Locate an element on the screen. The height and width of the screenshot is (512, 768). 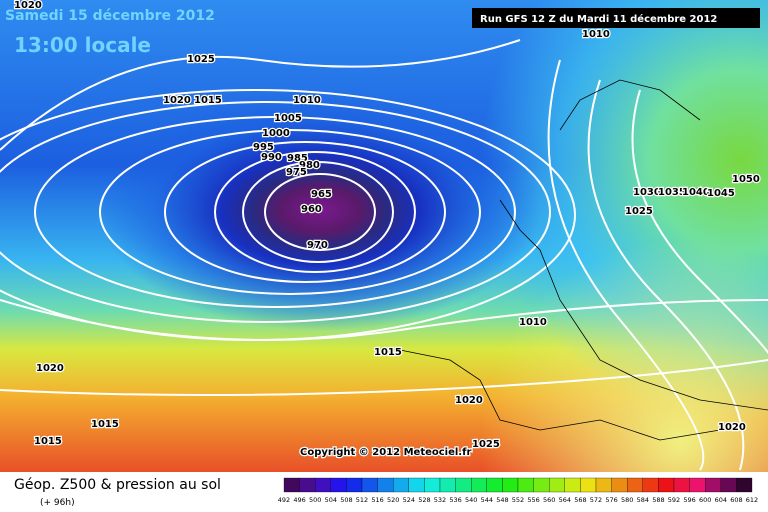
scale-label: 524 is located at coordinates (409, 500).